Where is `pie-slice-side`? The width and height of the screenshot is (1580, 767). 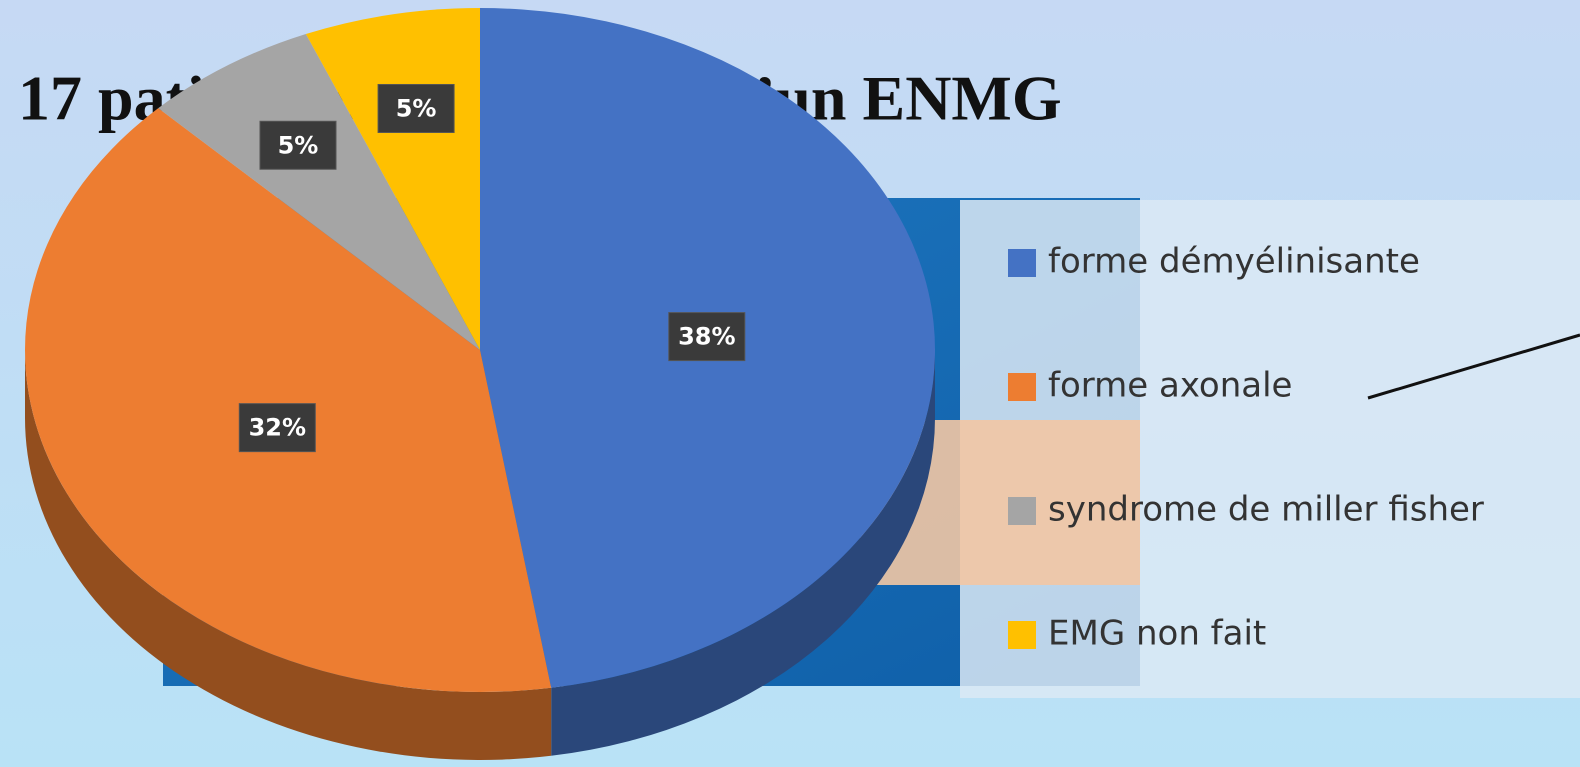 pie-slice-side is located at coordinates (743, 553).